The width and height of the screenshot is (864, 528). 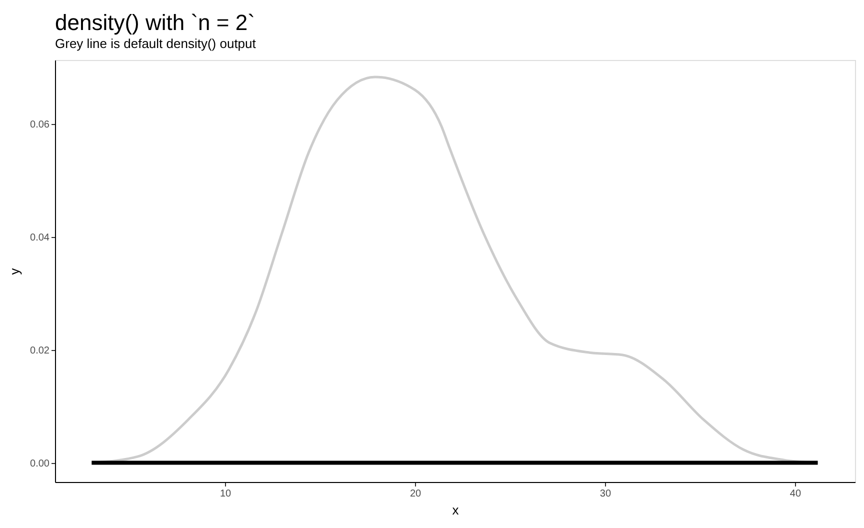 What do you see at coordinates (14, 271) in the screenshot?
I see `y-axis-title: y` at bounding box center [14, 271].